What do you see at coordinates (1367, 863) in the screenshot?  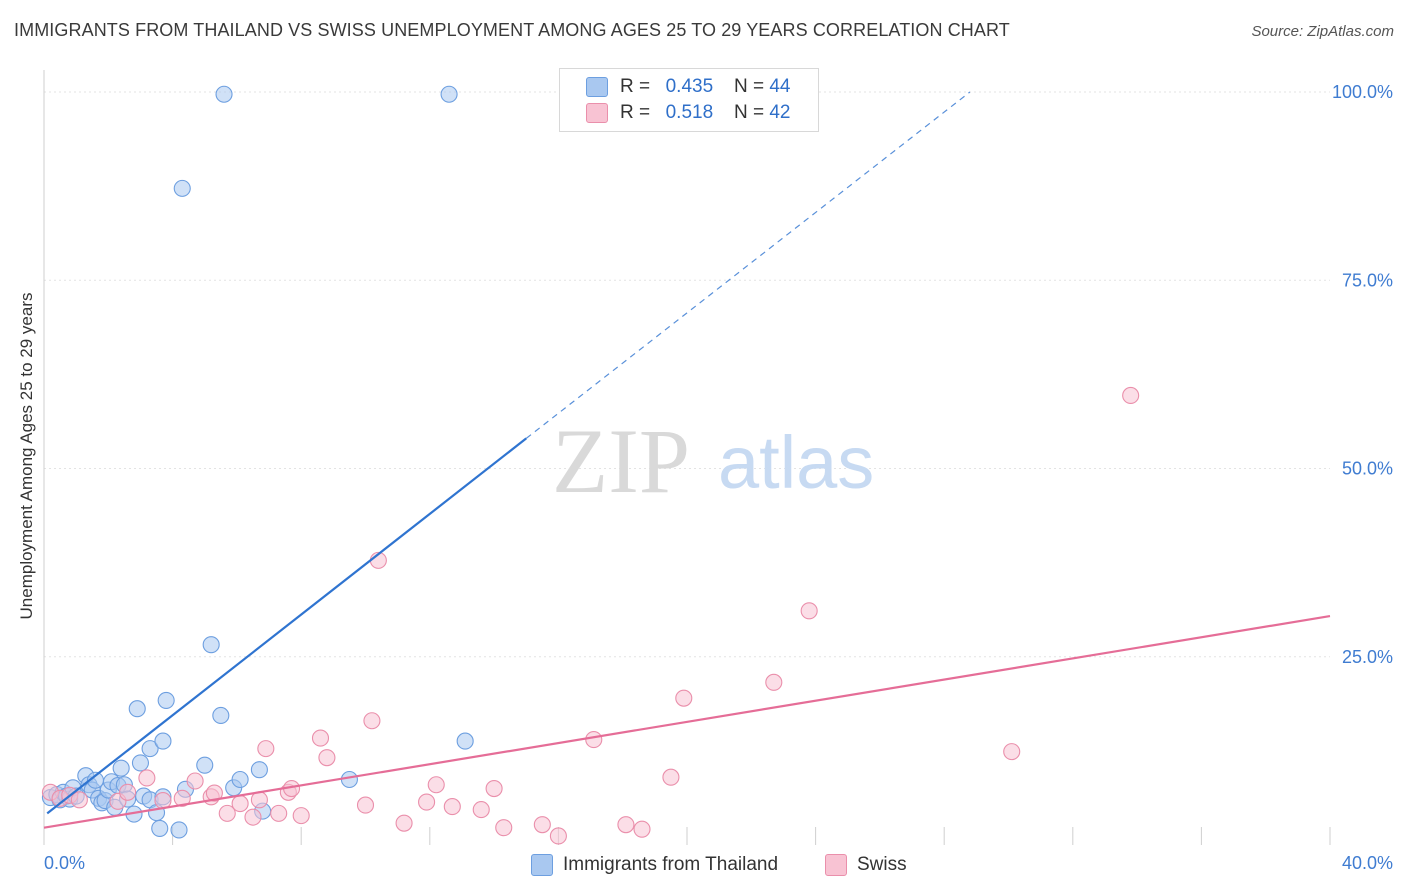 I see `x-tick-label: 40.0%` at bounding box center [1367, 863].